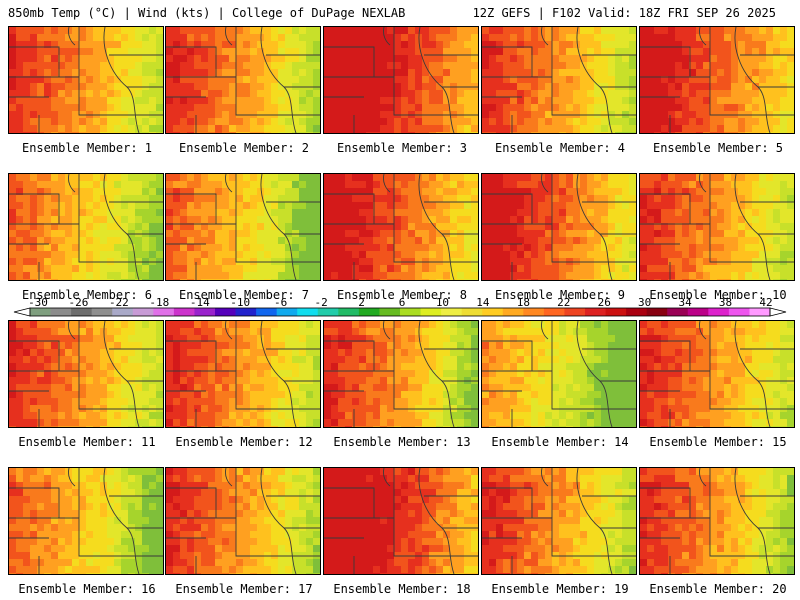 Image resolution: width=800 pixels, height=600 pixels. Describe the element at coordinates (560, 295) in the screenshot. I see `ensemble-member-label: Ensemble Member: 9` at that location.